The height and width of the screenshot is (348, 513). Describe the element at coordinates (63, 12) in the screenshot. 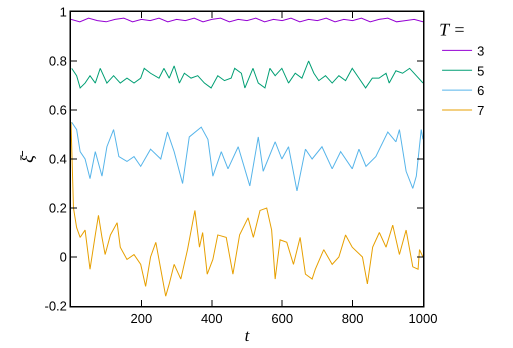

I see `y-tick-label: 1` at that location.